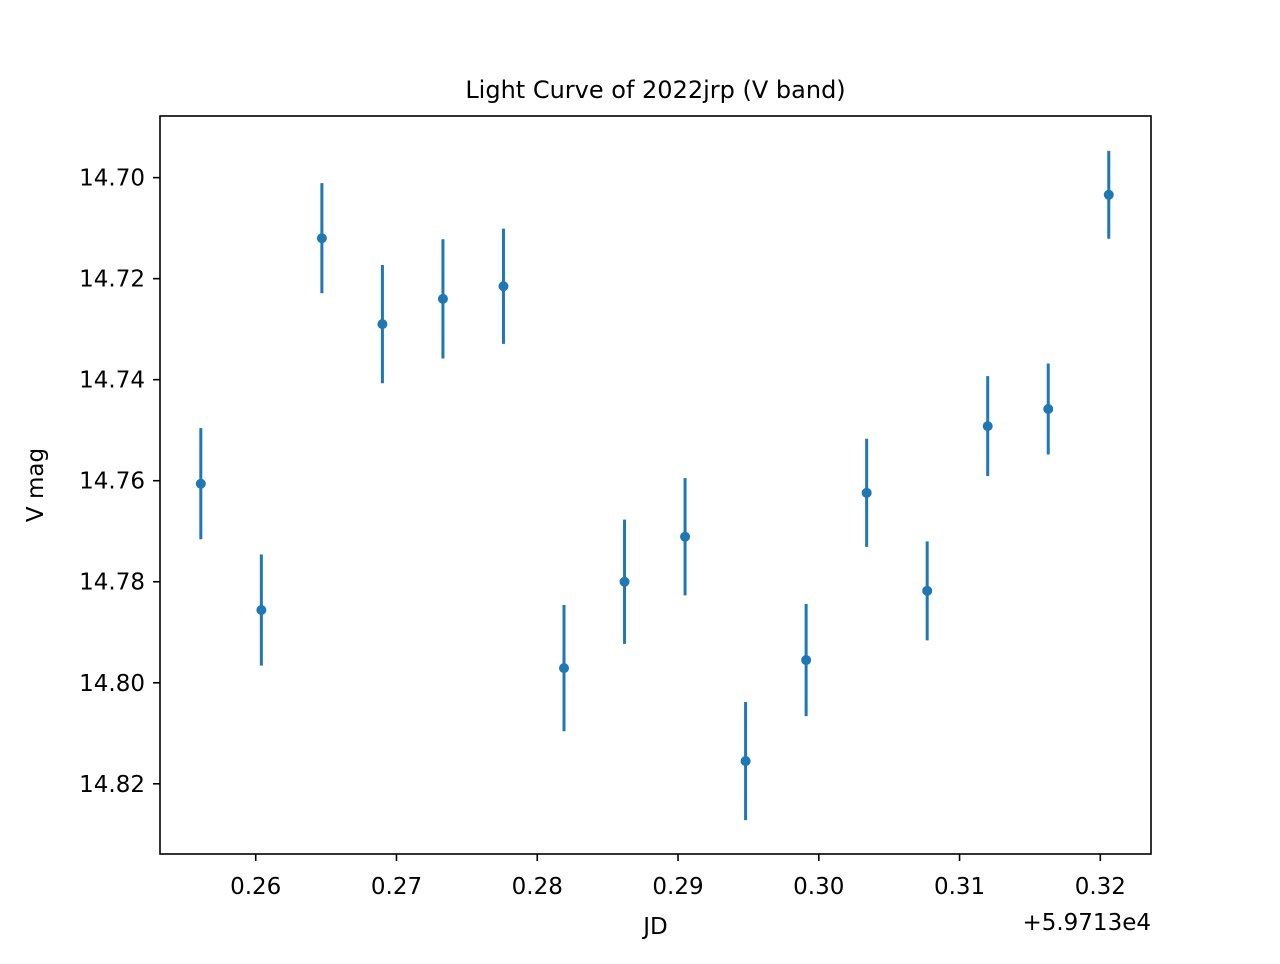  Describe the element at coordinates (396, 887) in the screenshot. I see `x-tick-label: 0.27` at that location.